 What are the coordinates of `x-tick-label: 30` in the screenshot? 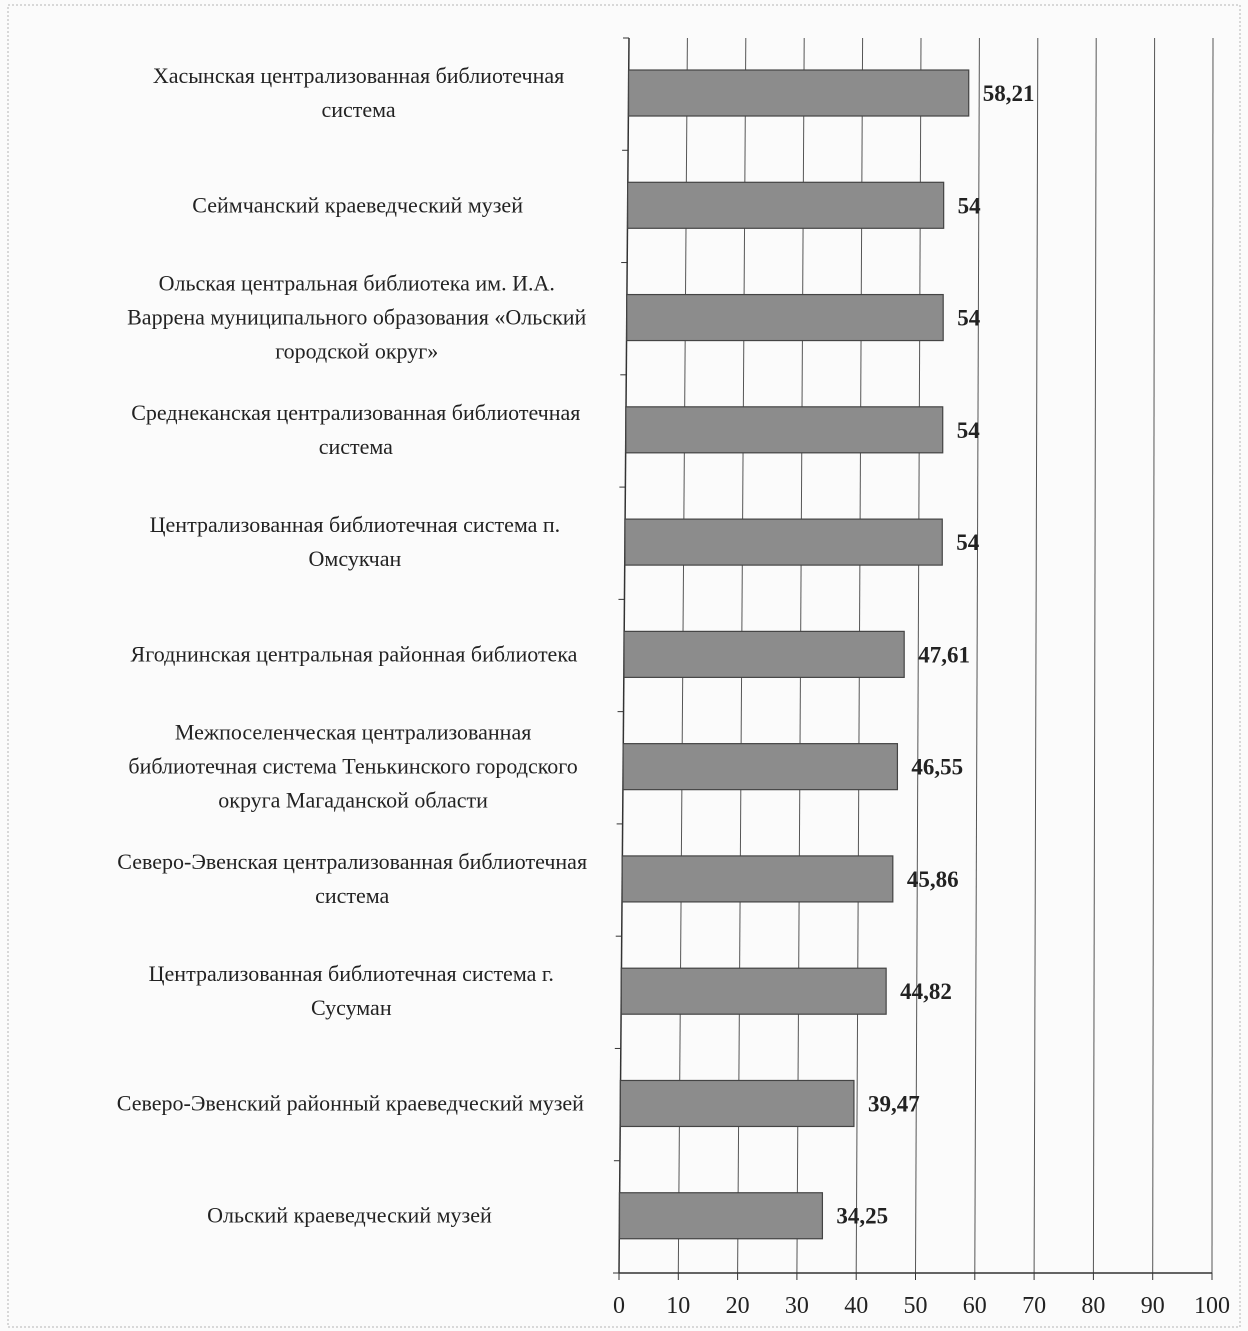 It's located at (797, 1306).